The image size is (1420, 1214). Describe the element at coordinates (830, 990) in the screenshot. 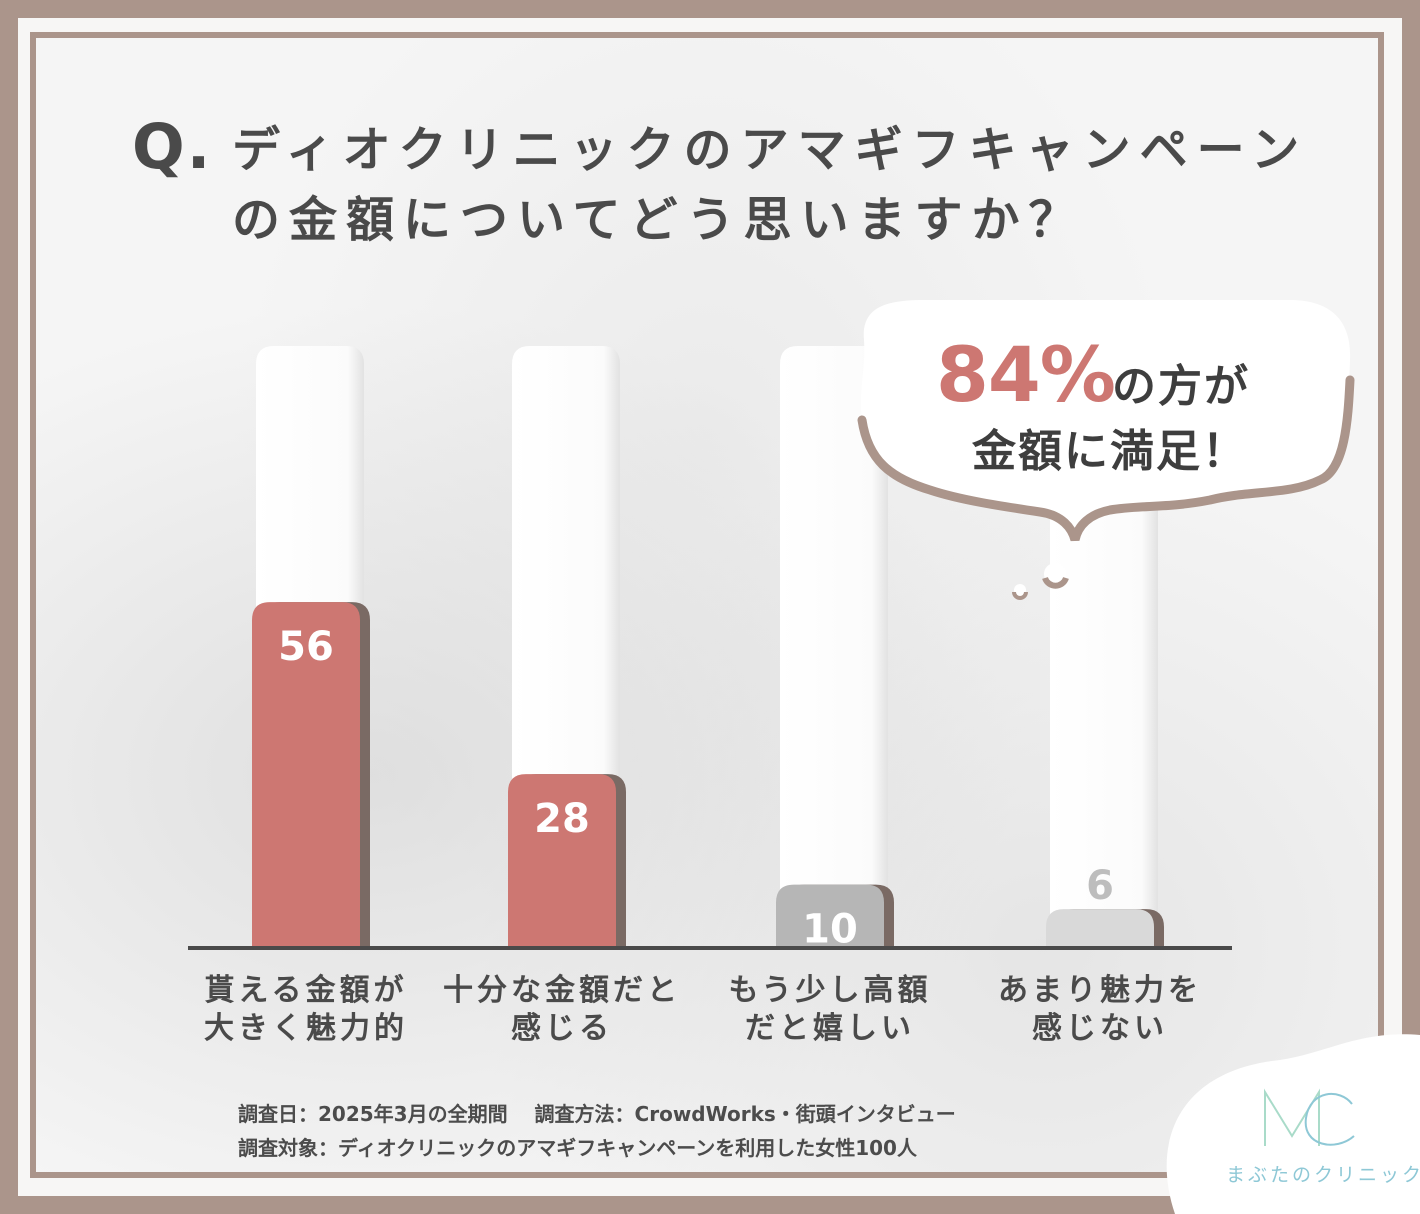

I see `category-label-line: もう少し高額` at that location.